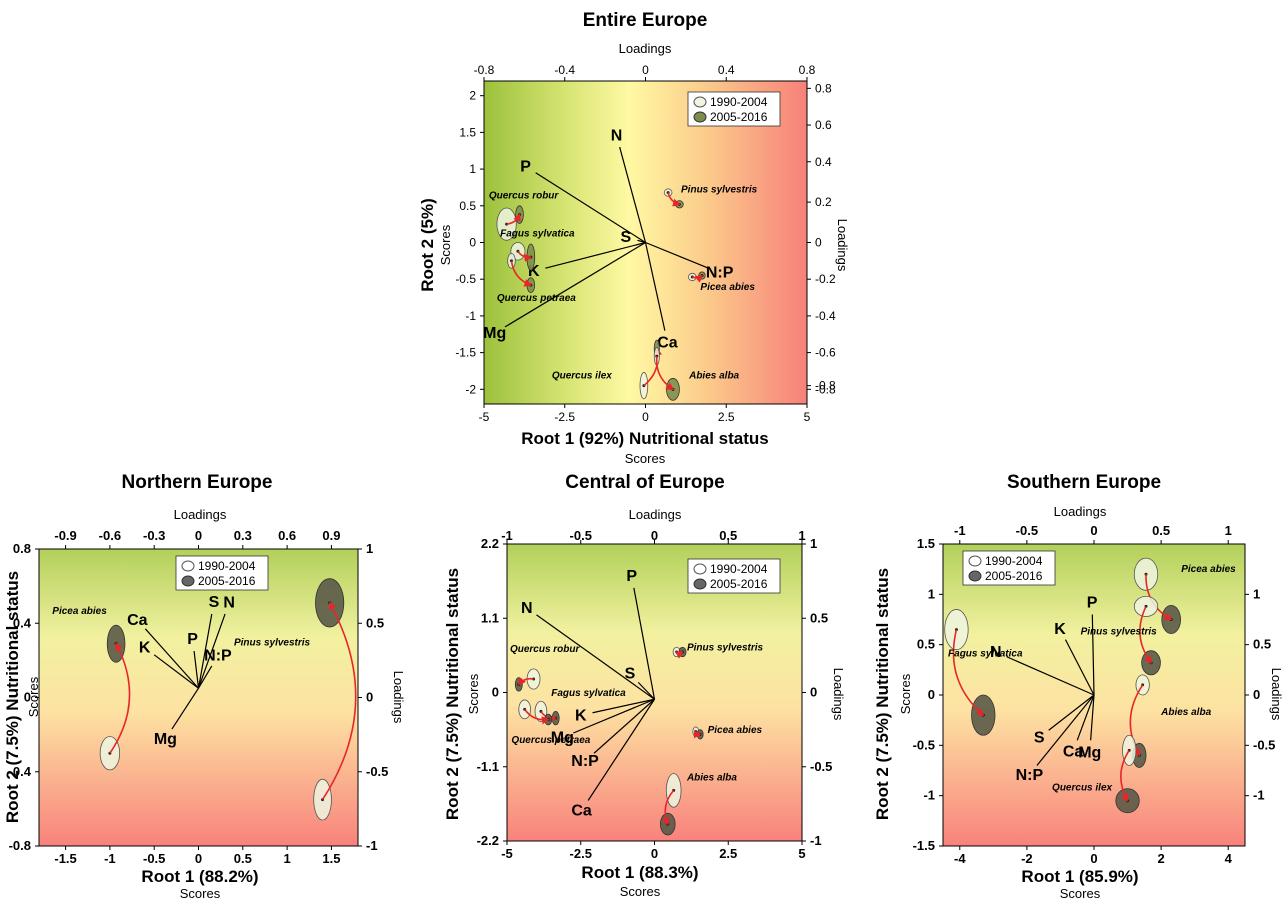 The image size is (1284, 903). What do you see at coordinates (65, 535) in the screenshot?
I see `top-tick-label: -0.9` at bounding box center [65, 535].